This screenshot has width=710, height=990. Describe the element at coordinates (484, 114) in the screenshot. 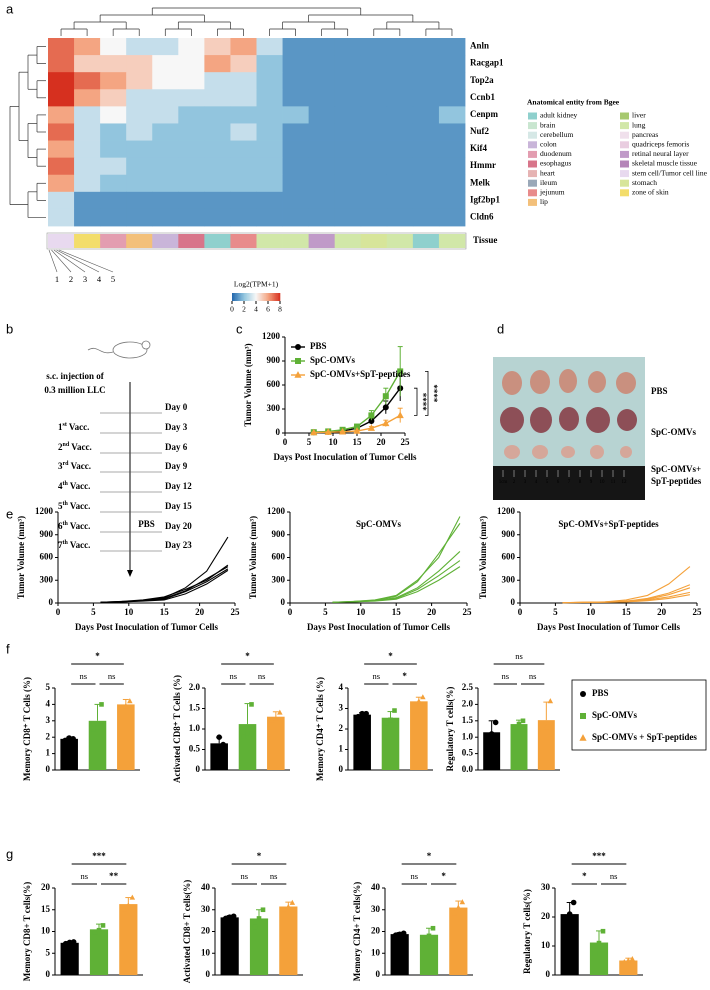

I see `gene-label: Cenpm` at that location.